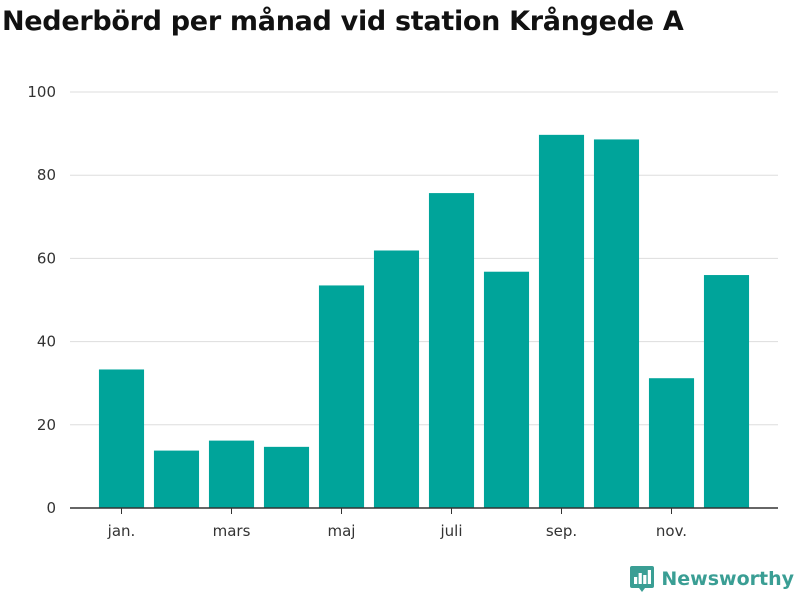  Describe the element at coordinates (424, 510) in the screenshot. I see `axes` at that location.